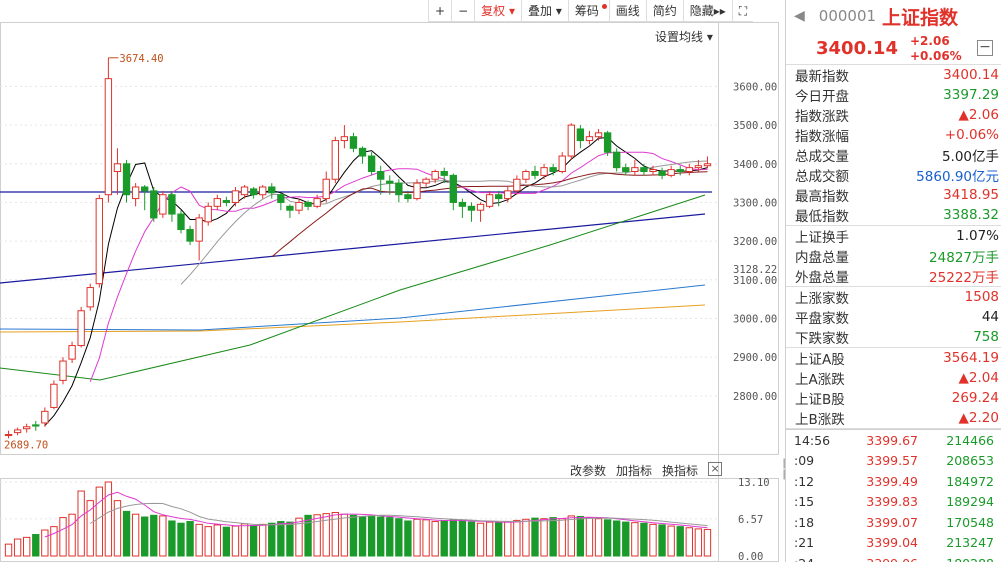 The height and width of the screenshot is (562, 1001). Describe the element at coordinates (799, 16) in the screenshot. I see `prev-arrow-icon: ◀` at that location.